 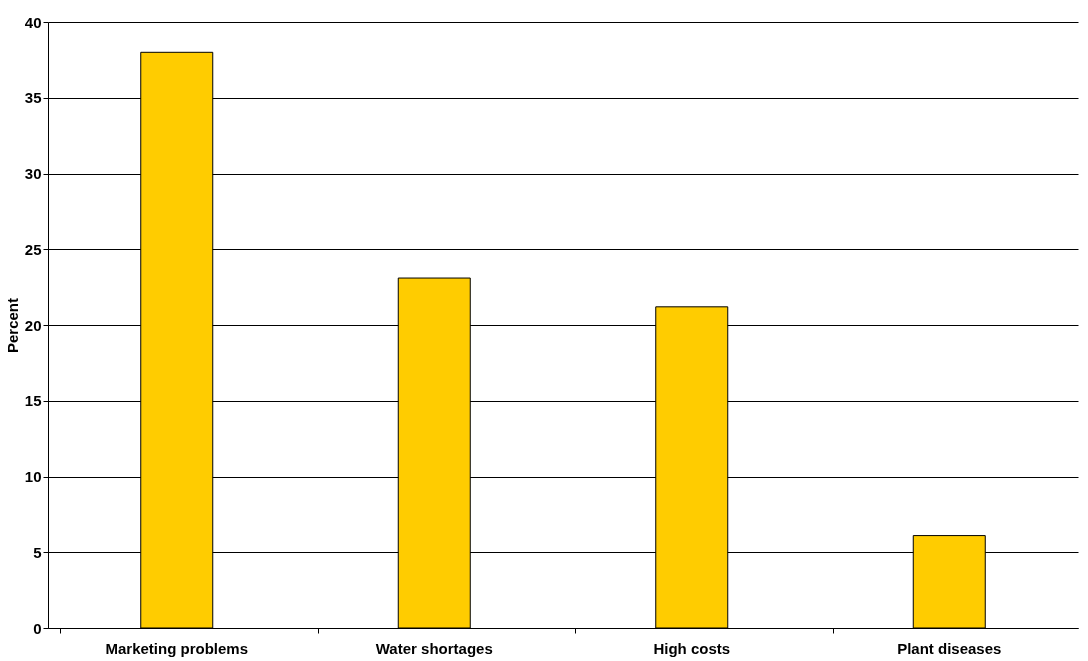 I want to click on y-tick-label: 0, so click(x=37, y=628).